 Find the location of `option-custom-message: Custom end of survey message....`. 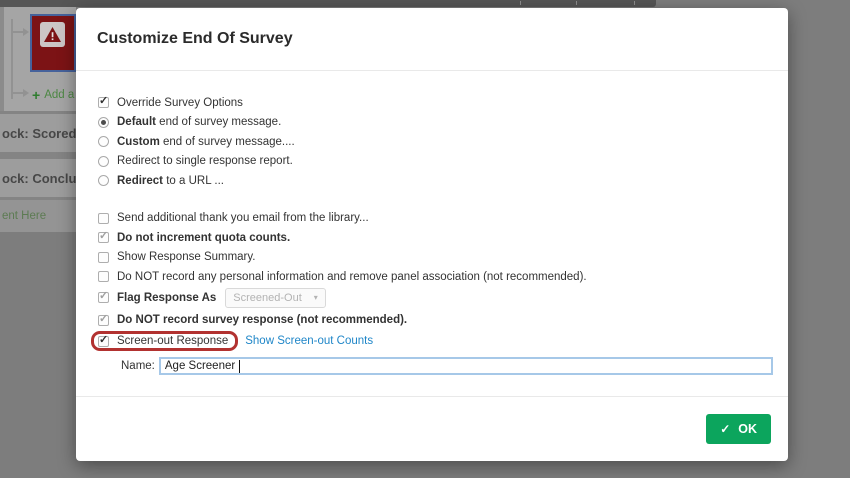

option-custom-message: Custom end of survey message.... is located at coordinates (432, 142).